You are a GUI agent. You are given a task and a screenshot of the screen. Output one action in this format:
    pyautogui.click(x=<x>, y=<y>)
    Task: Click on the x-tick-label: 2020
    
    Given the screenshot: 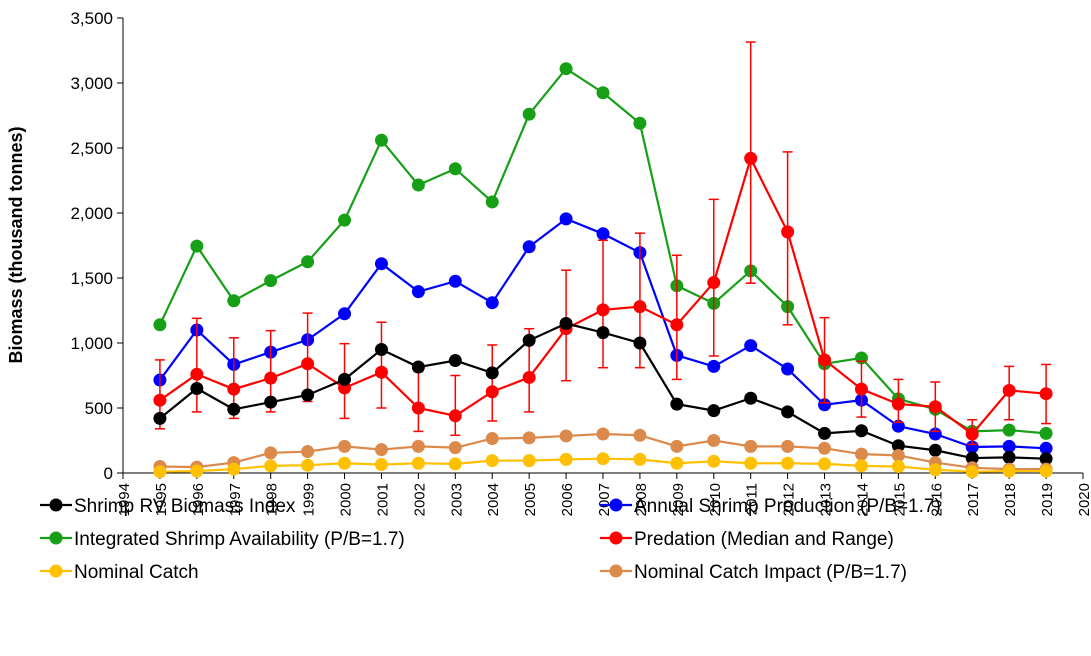 What is the action you would take?
    pyautogui.click(x=1083, y=499)
    